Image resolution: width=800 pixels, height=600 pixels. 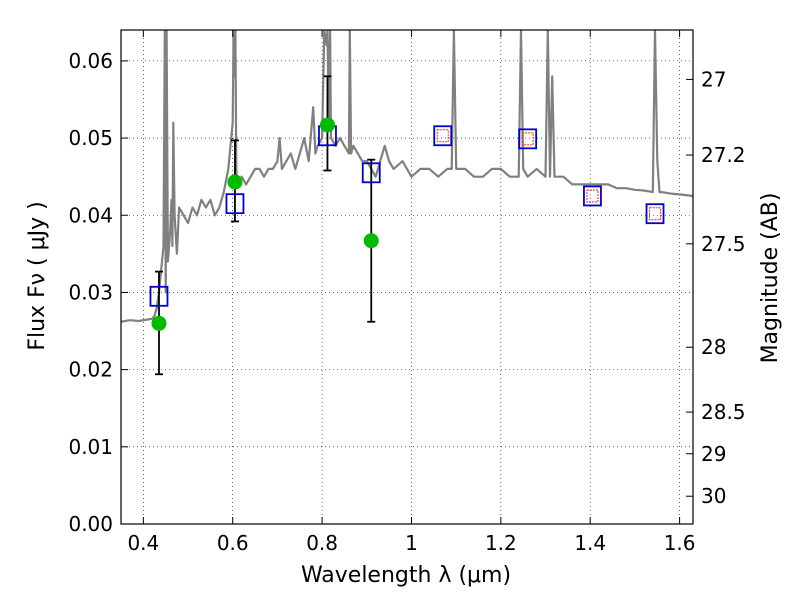 I want to click on right-axis-label: Magnitude (AB), so click(x=770, y=278).